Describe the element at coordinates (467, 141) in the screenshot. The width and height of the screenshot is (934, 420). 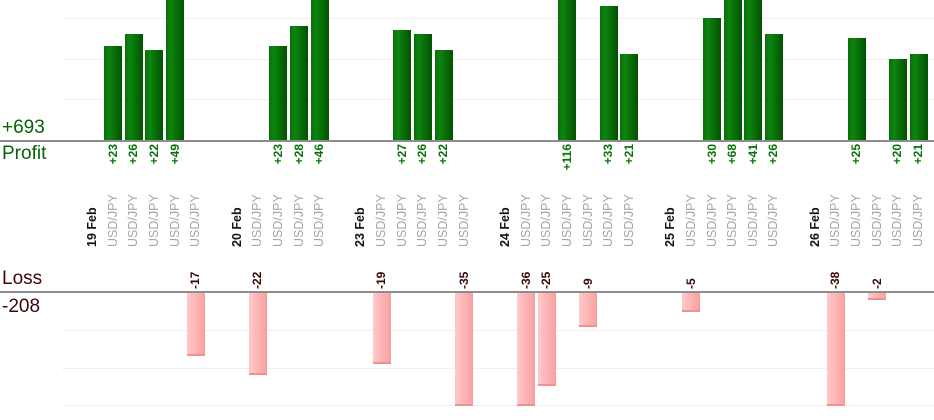
I see `profit-baseline-axis` at that location.